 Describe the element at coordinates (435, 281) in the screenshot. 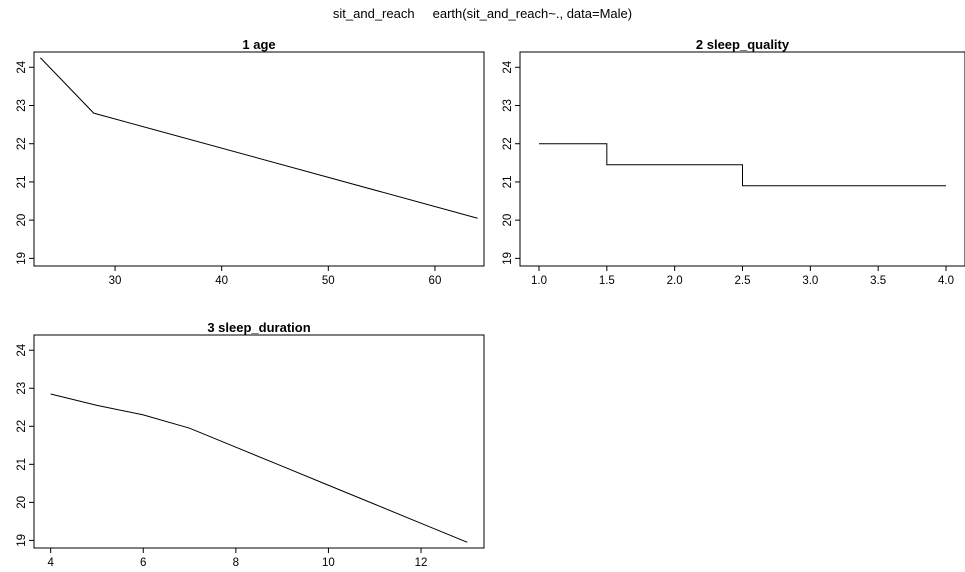

I see `x-tick-label: 60` at that location.